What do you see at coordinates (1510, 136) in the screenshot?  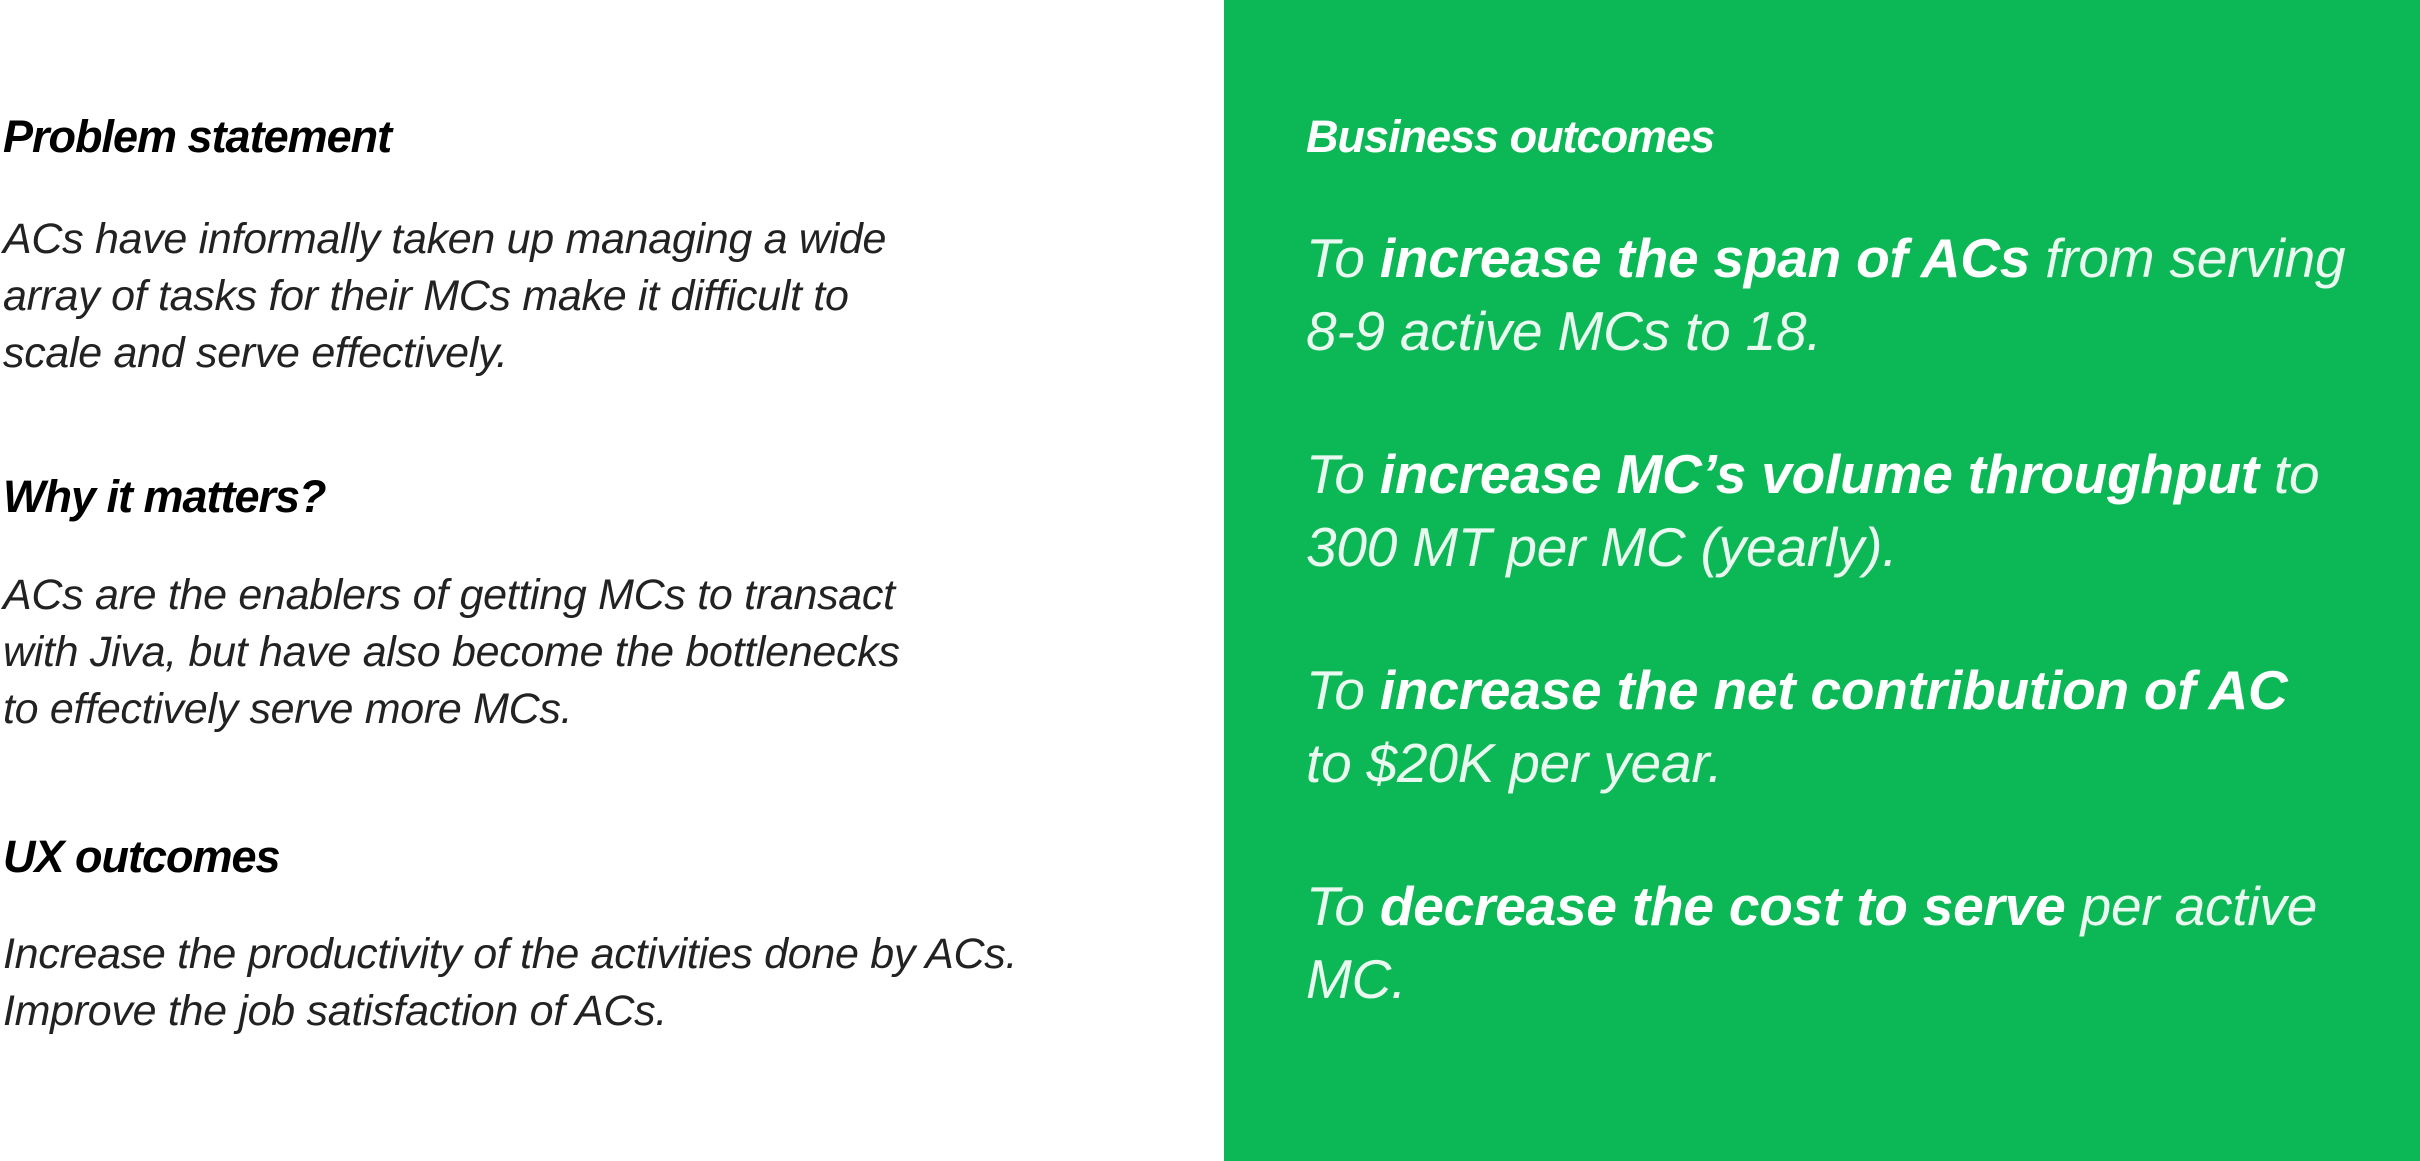 I see `business-outcomes-heading: Business outcomes` at bounding box center [1510, 136].